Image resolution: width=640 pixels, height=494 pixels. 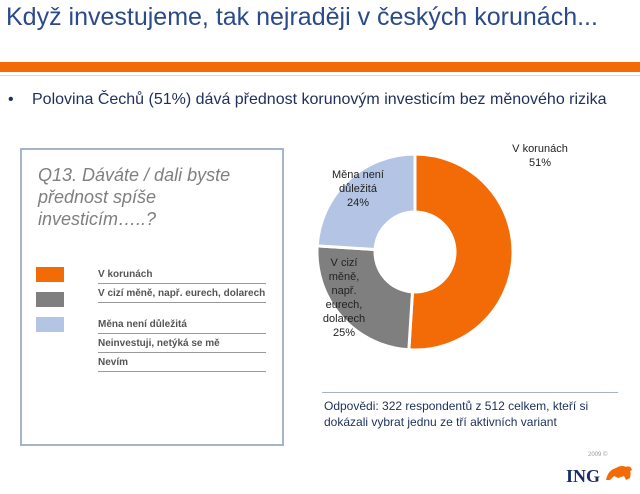 What do you see at coordinates (320, 75) in the screenshot?
I see `title-divider` at bounding box center [320, 75].